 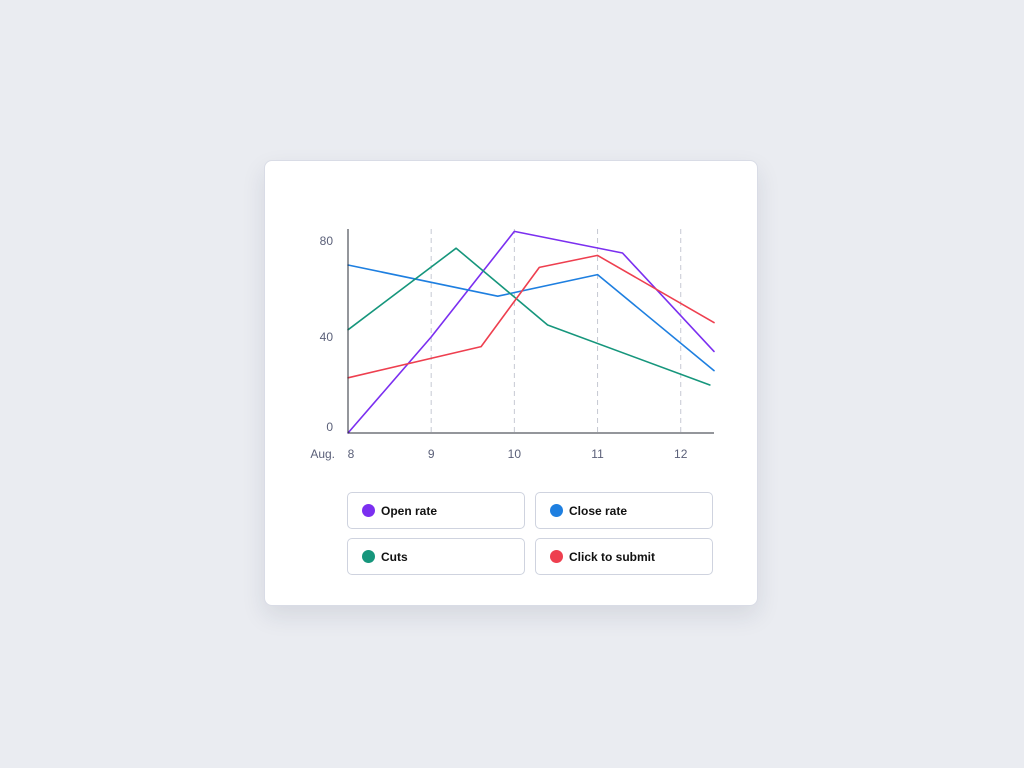 I want to click on series-lines, so click(x=531, y=332).